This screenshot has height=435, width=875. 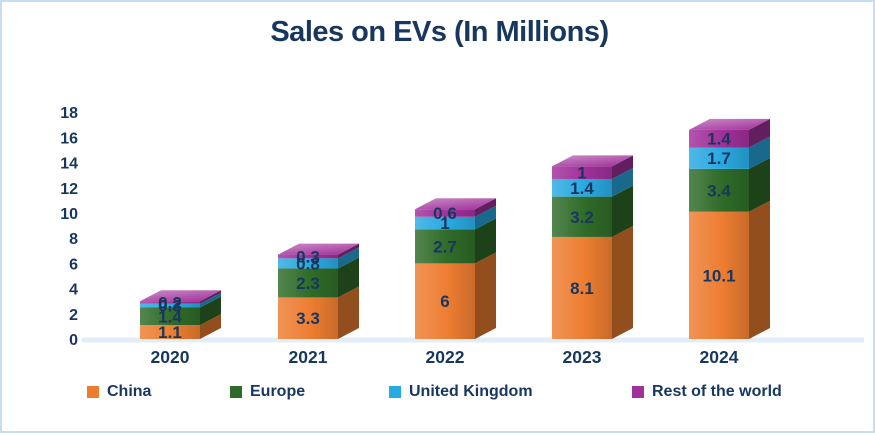 What do you see at coordinates (73, 340) in the screenshot?
I see `y-tick-label-0: 0` at bounding box center [73, 340].